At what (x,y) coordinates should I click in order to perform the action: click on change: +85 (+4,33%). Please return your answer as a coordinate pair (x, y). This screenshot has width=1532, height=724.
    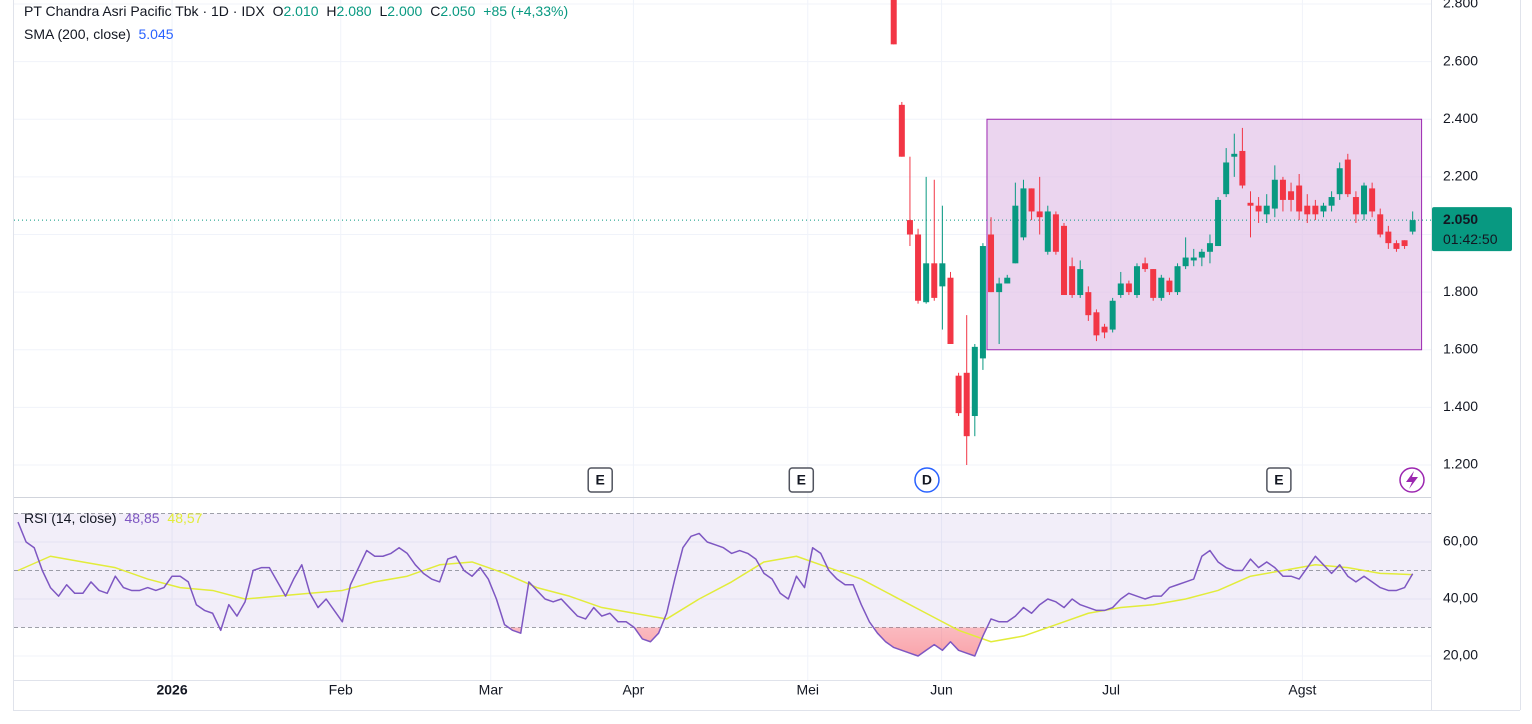
    Looking at the image, I should click on (525, 11).